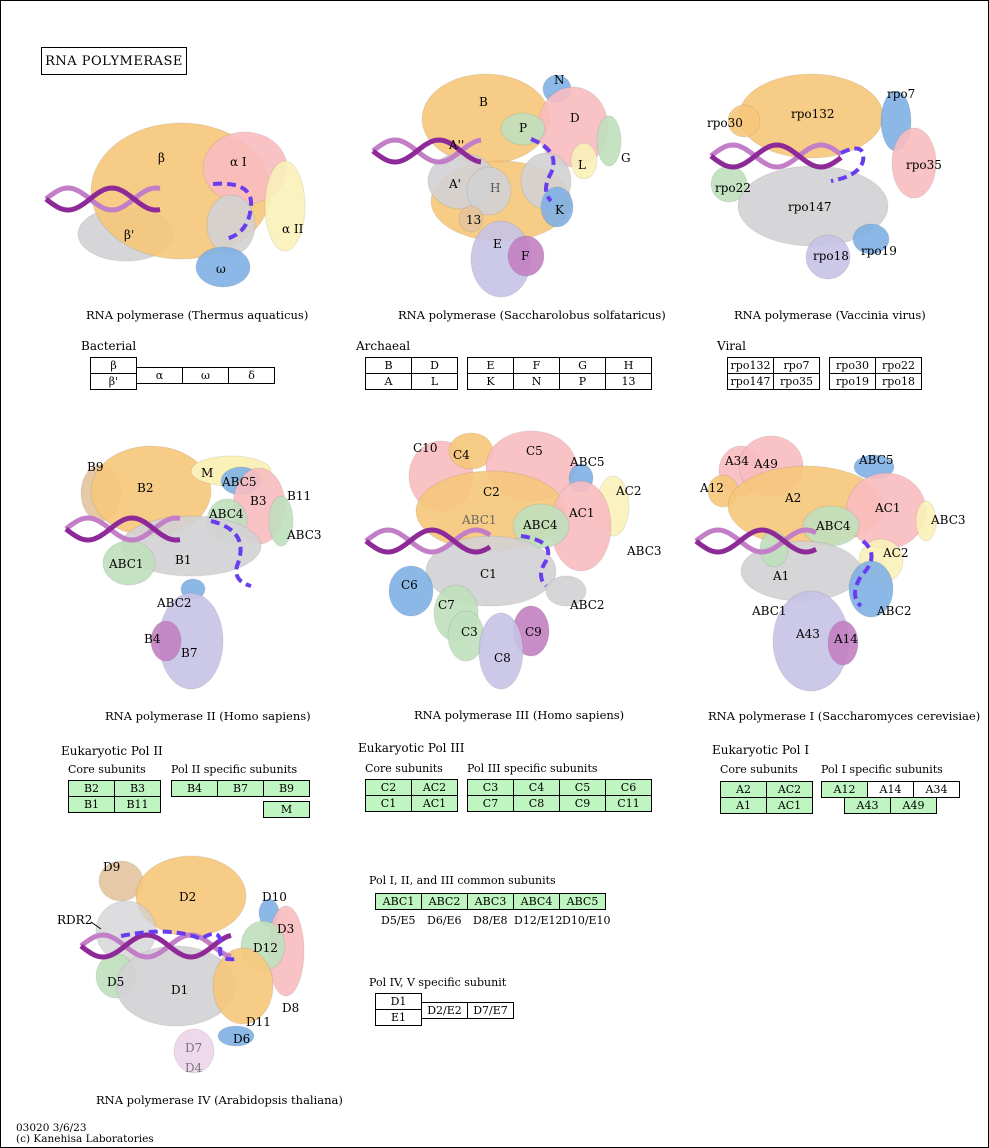 This screenshot has width=989, height=1148. I want to click on gene-box-c11: C11, so click(628, 803).